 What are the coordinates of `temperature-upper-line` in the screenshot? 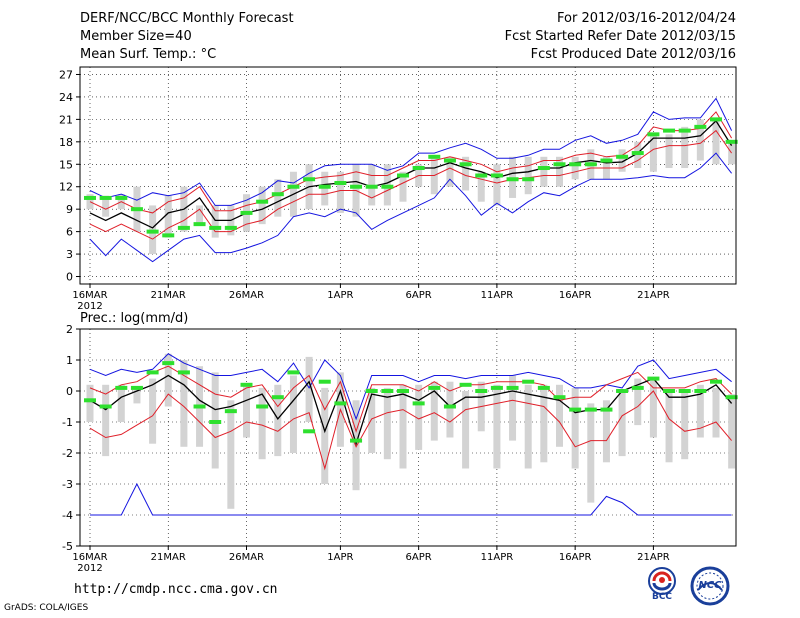 It's located at (411, 162).